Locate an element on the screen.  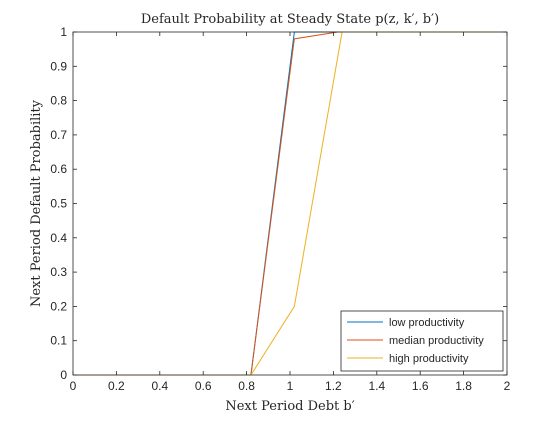
x-tick-label: 0.4 is located at coordinates (159, 386).